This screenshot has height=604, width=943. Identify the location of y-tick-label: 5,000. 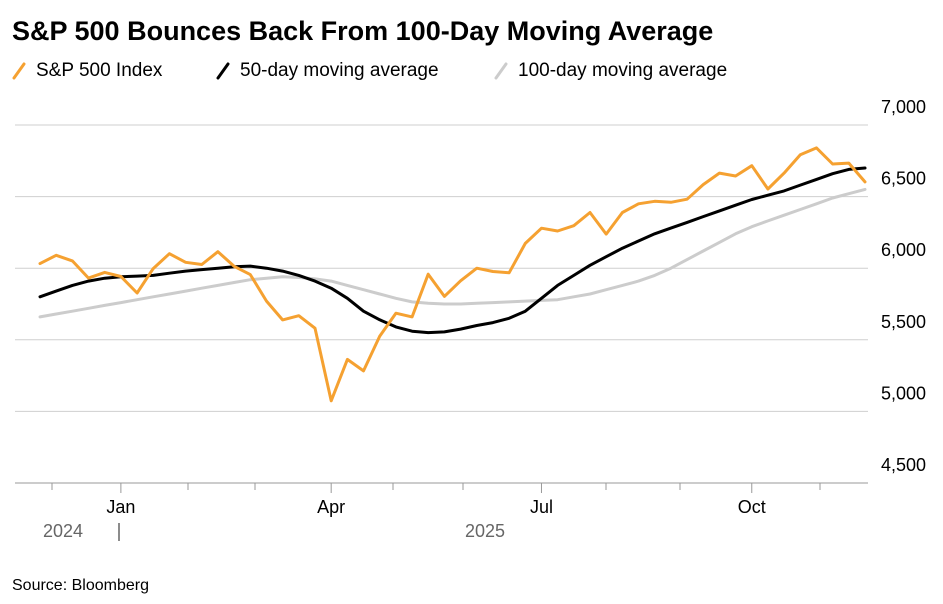
(903, 393).